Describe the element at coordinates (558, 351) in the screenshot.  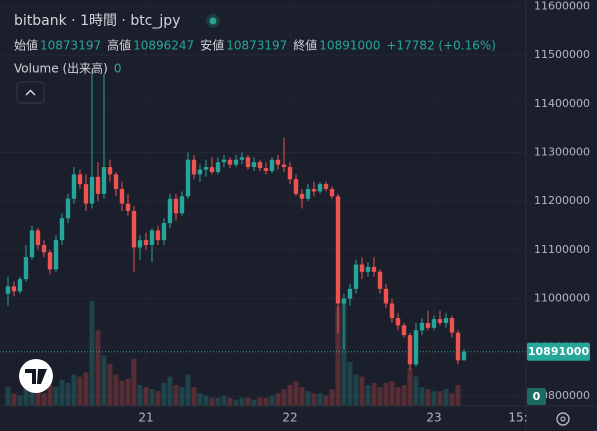
I see `price-label-box` at that location.